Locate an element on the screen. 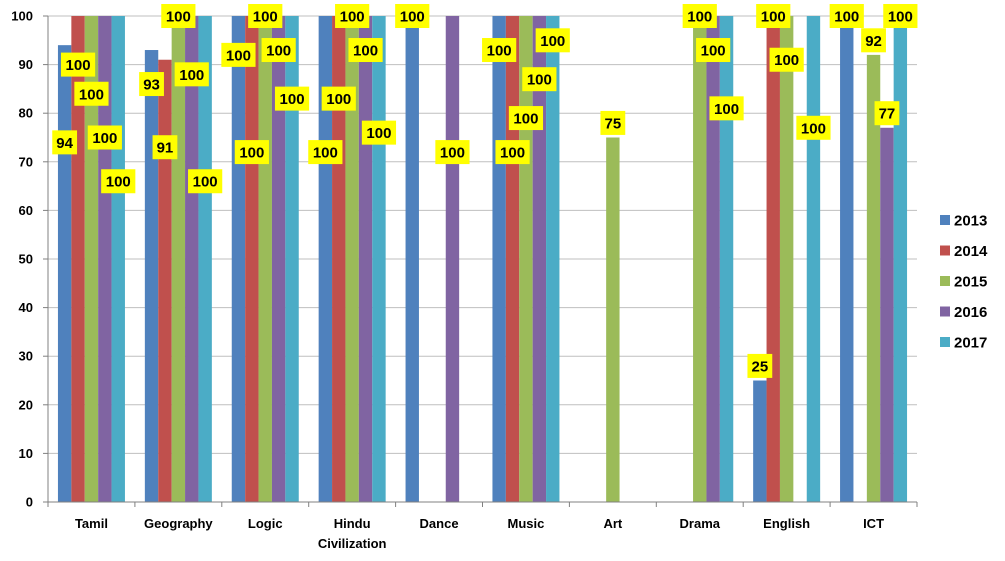 This screenshot has height=561, width=1005. x-tick-label: Hindu Civilization is located at coordinates (352, 533).